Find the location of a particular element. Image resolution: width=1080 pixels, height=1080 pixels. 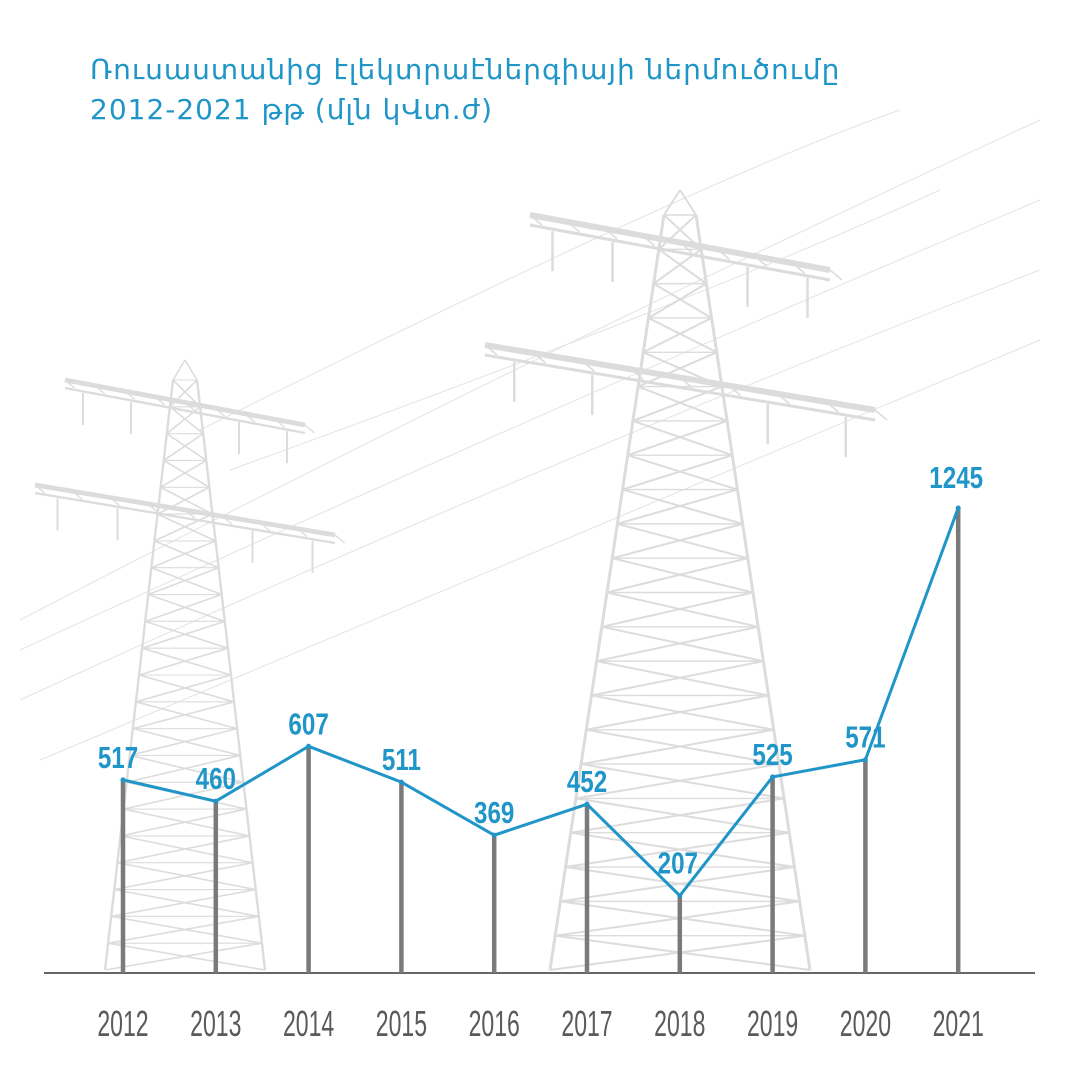

data-point-2020 is located at coordinates (865, 760).